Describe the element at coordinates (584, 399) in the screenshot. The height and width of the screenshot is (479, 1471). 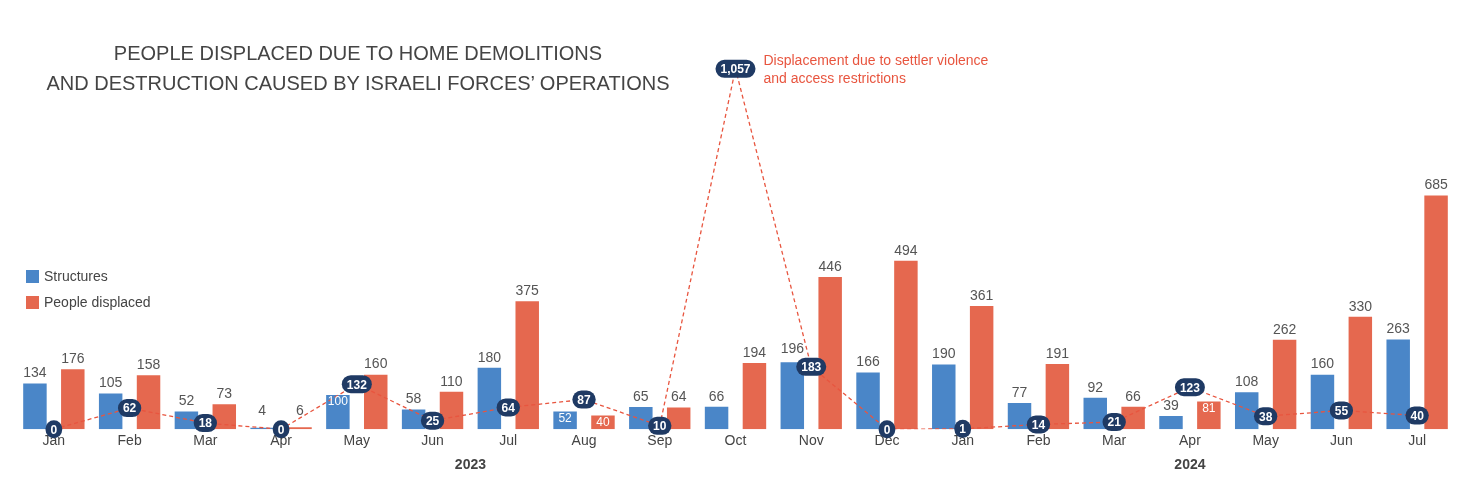
I see `data-label: 87` at that location.